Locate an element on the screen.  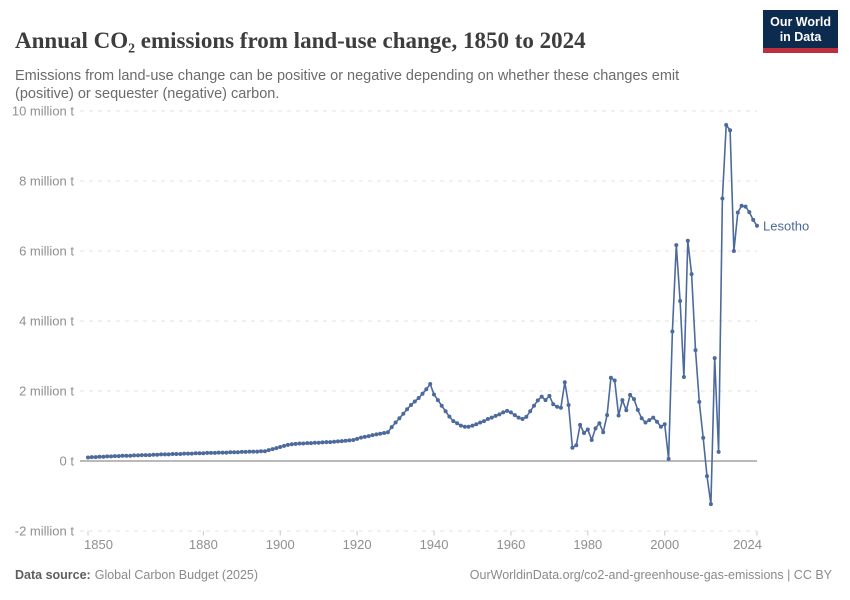
owid-logo: Our World in Data is located at coordinates (800, 31).